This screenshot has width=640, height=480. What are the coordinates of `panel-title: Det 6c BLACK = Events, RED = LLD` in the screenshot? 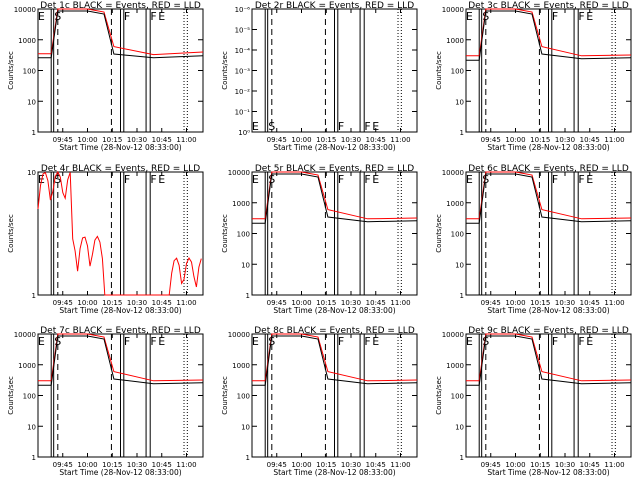 It's located at (548, 169).